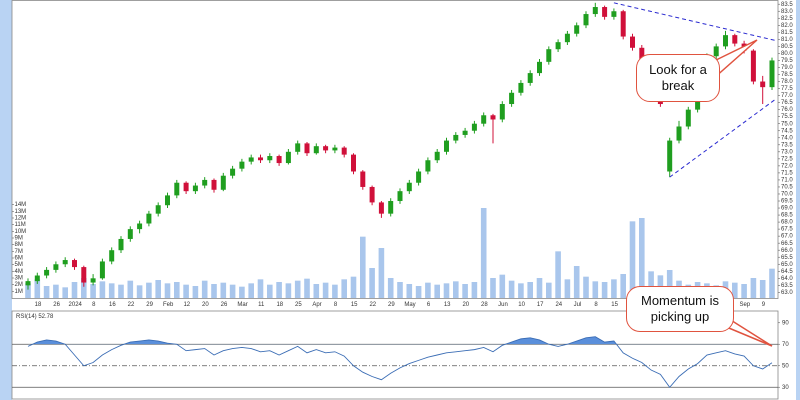  Describe the element at coordinates (787, 159) in the screenshot. I see `y-tick-label: 72.5` at that location.